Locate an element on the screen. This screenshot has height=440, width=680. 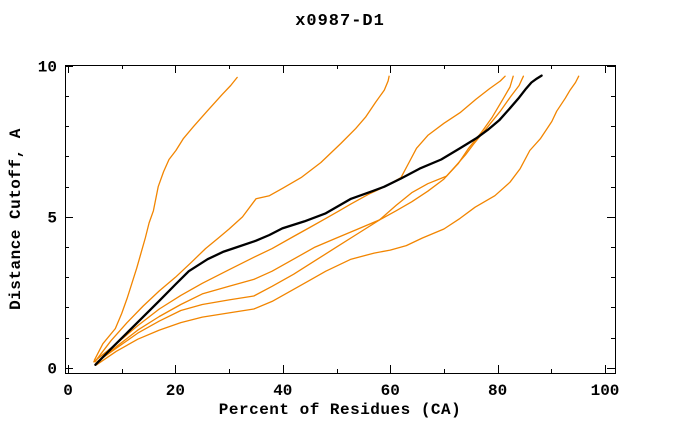
y-tick-label: 5 is located at coordinates (52, 218).